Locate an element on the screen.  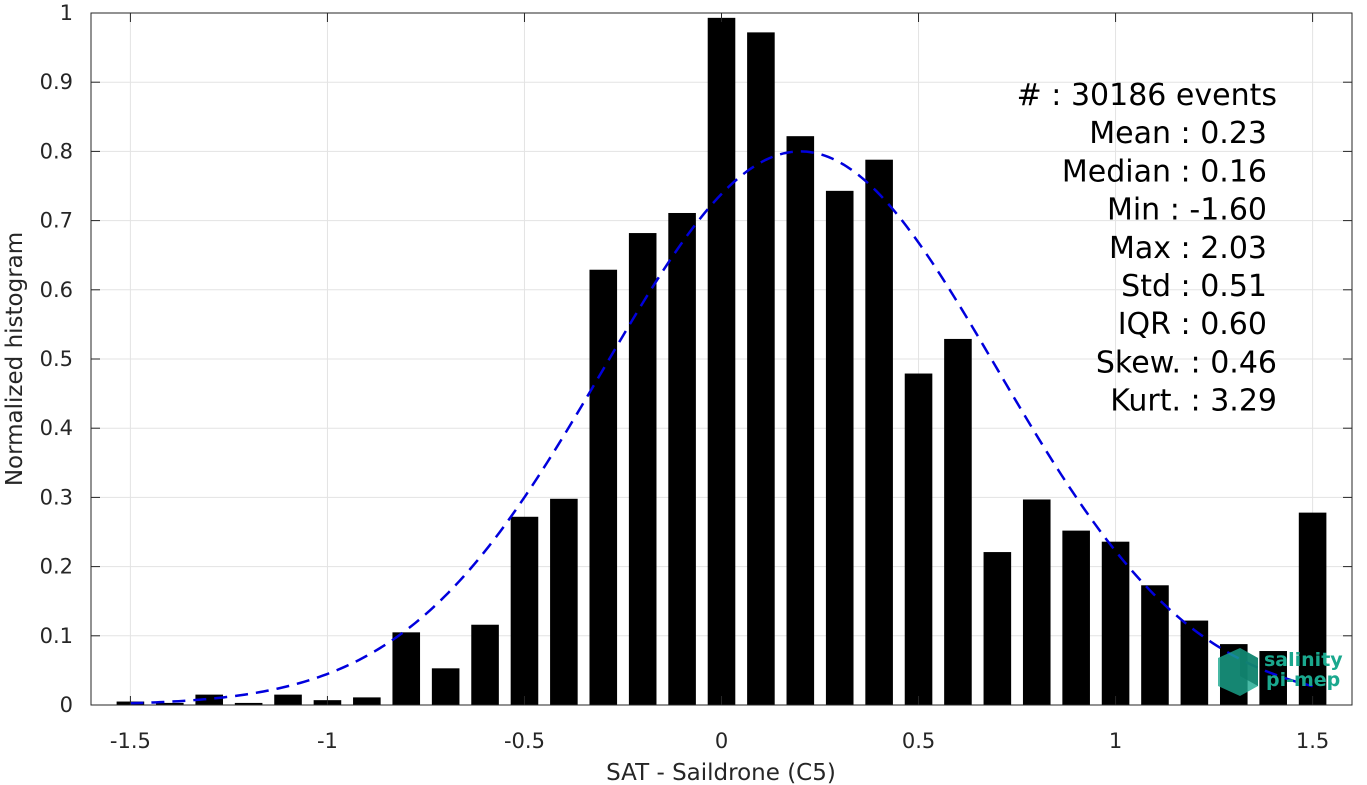
x-tick-label: 1 is located at coordinates (1115, 741).